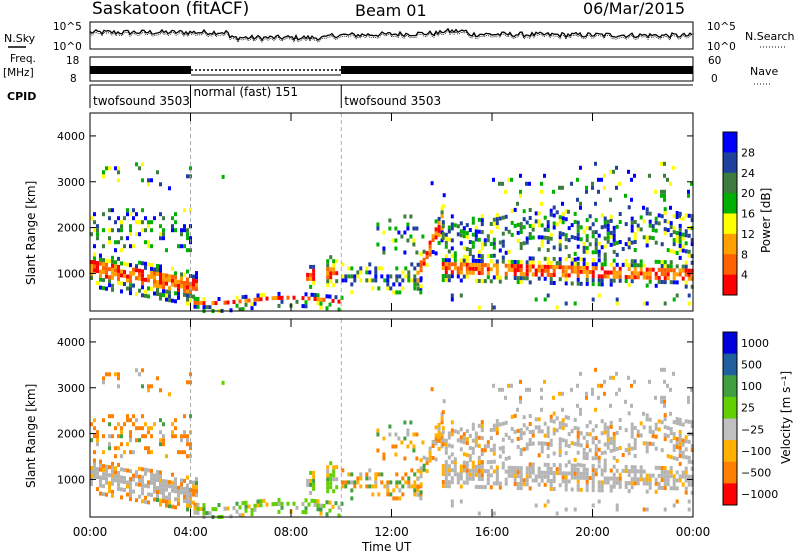  I want to click on colorbar-tick-label: 28, so click(748, 152).